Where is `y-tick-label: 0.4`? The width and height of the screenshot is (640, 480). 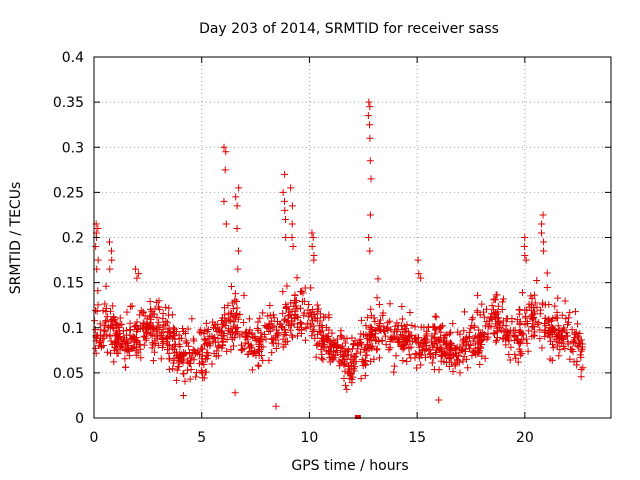 y-tick-label: 0.4 is located at coordinates (73, 58).